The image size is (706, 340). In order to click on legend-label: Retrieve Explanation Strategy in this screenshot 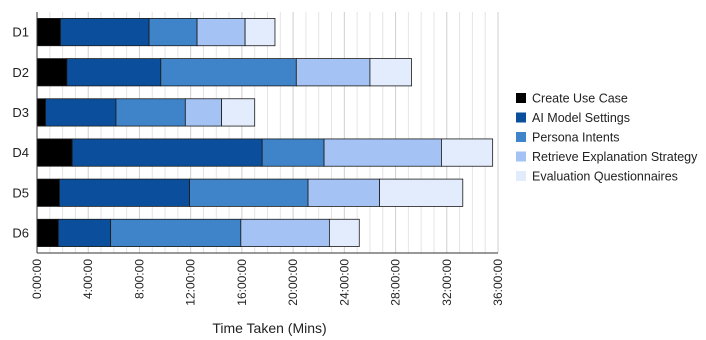, I will do `click(615, 157)`.